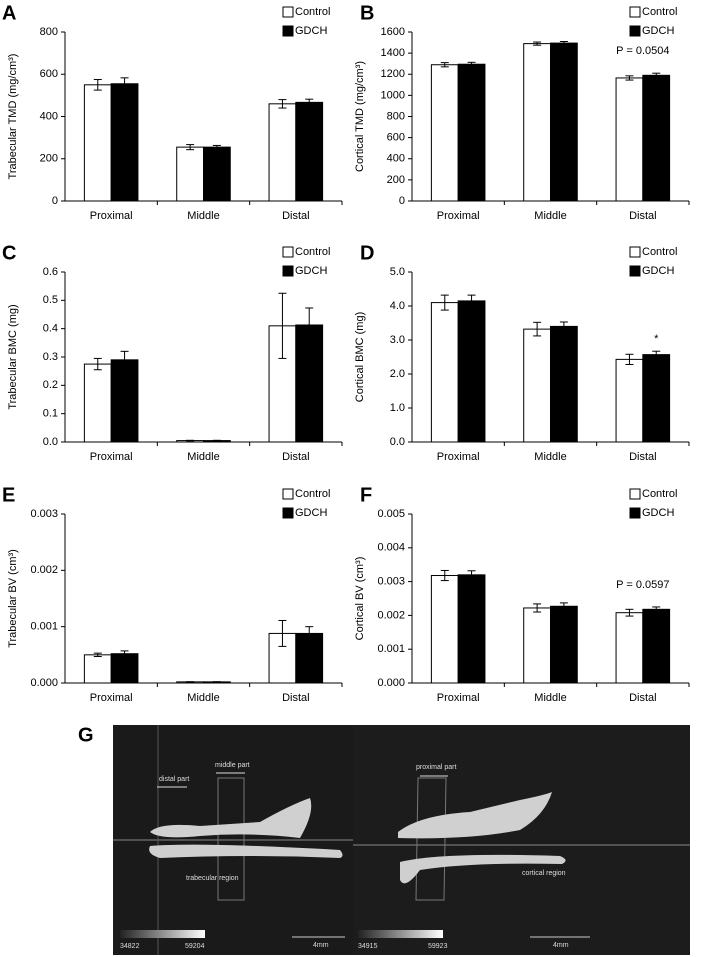  Describe the element at coordinates (397, 340) in the screenshot. I see `y-tick-label: 3.0` at that location.